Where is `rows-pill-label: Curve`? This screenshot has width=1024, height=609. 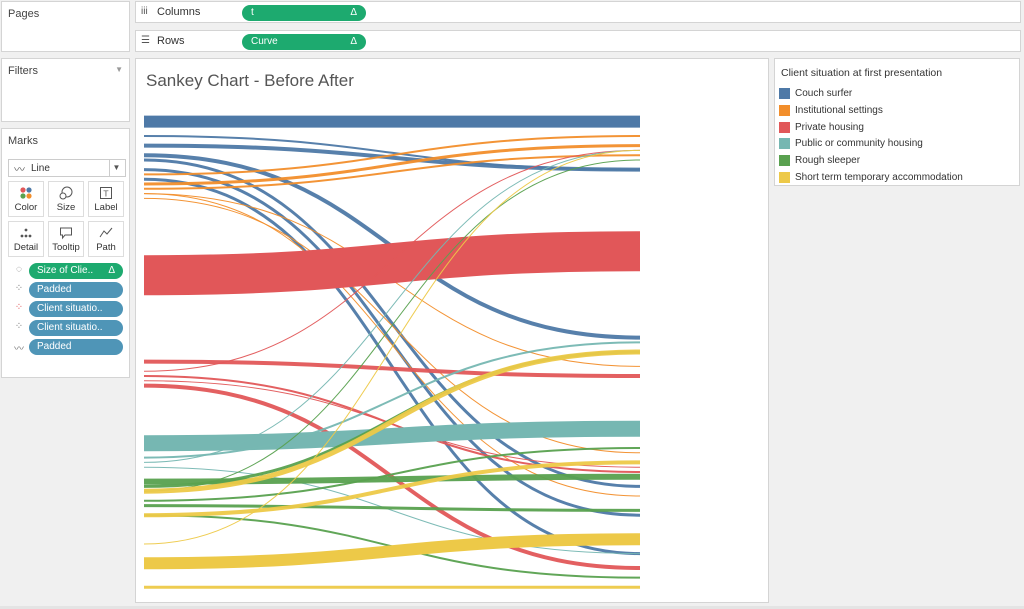
rows-pill-label: Curve is located at coordinates (264, 41).